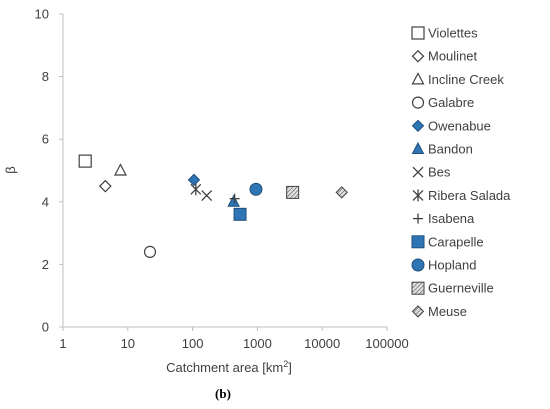  Describe the element at coordinates (418, 56) in the screenshot. I see `legend-marker-moulinet` at that location.